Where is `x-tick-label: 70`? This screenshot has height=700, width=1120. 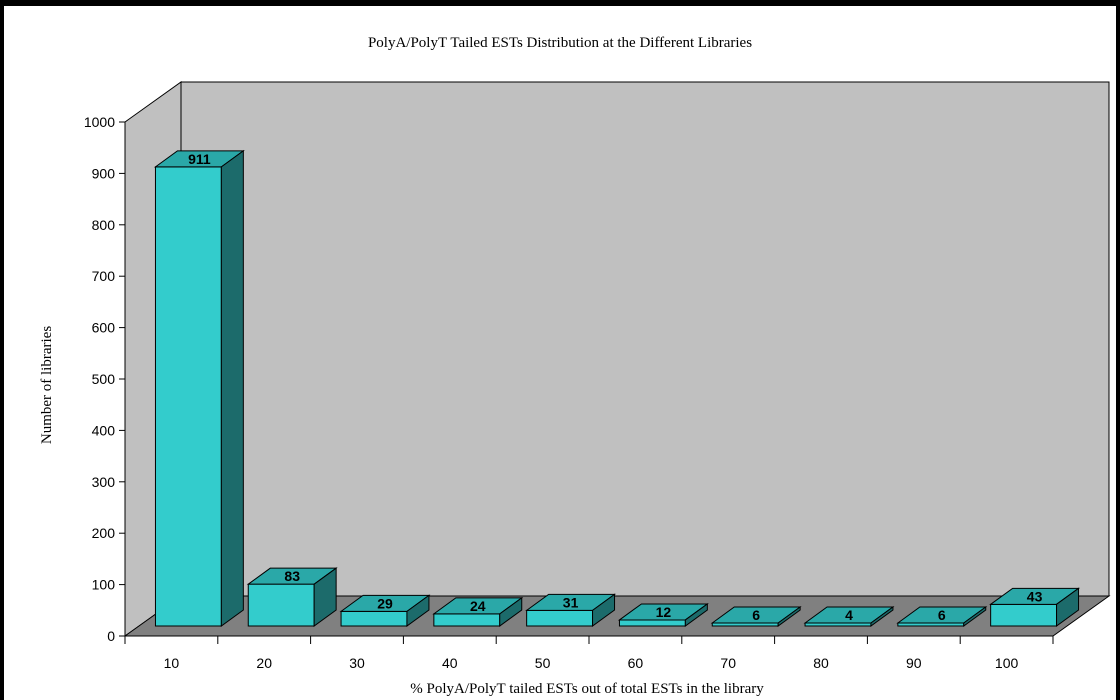 x-tick-label: 70 is located at coordinates (728, 663).